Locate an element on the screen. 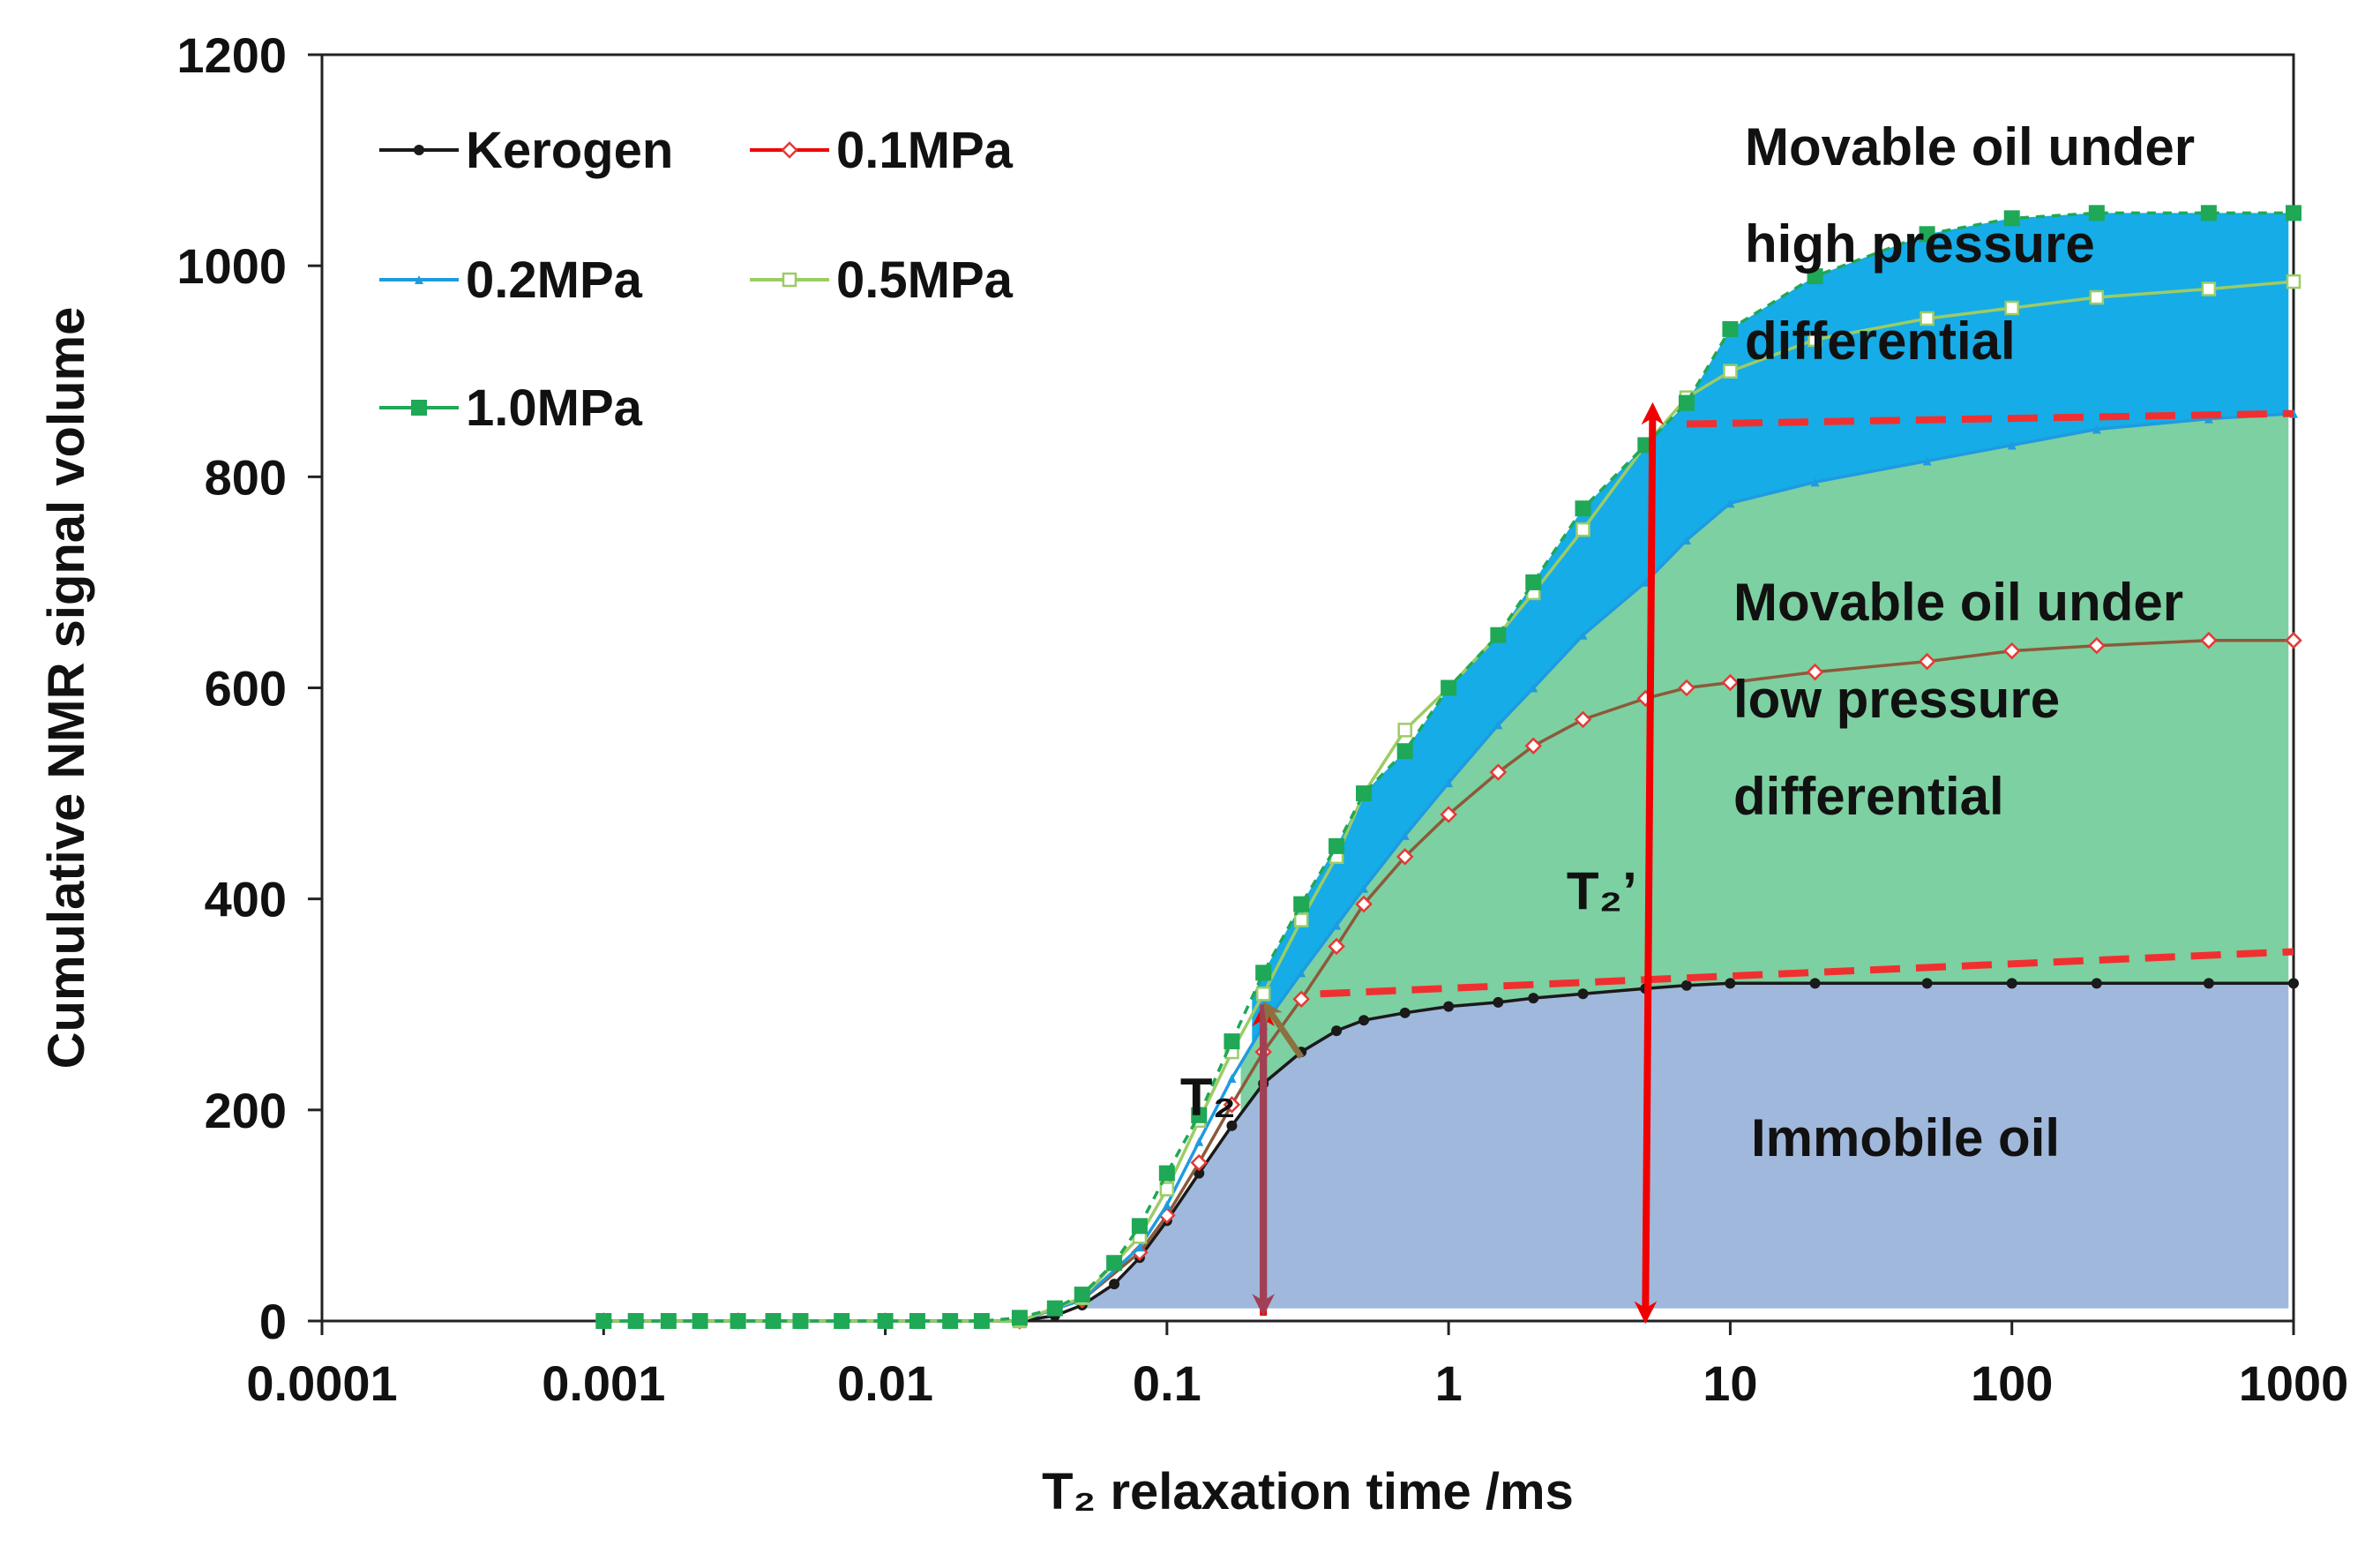 This screenshot has height=1546, width=2380. y-axis-label: Cumulative NMR signal volume is located at coordinates (67, 688).